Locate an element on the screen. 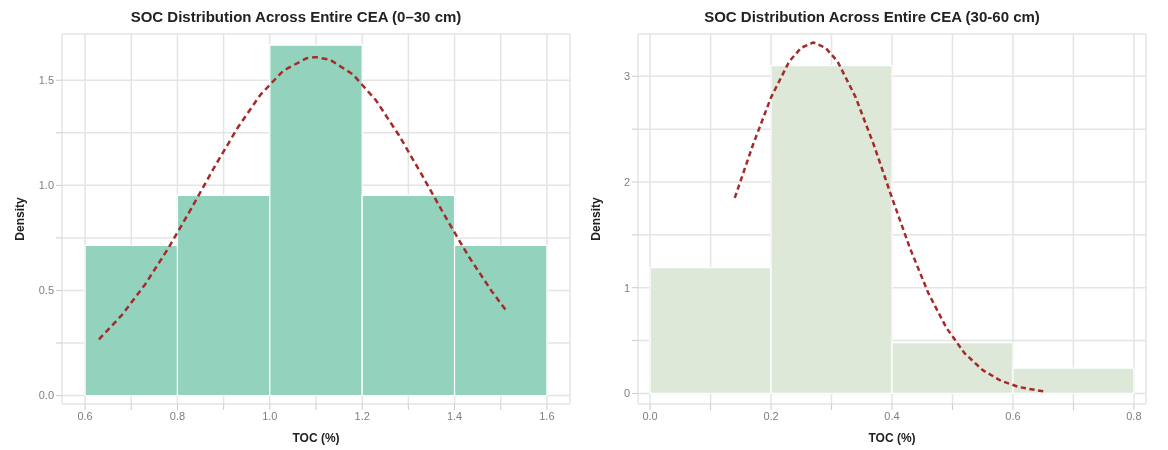 This screenshot has height=450, width=1168. y-tick-label: 1.0 is located at coordinates (46, 185).